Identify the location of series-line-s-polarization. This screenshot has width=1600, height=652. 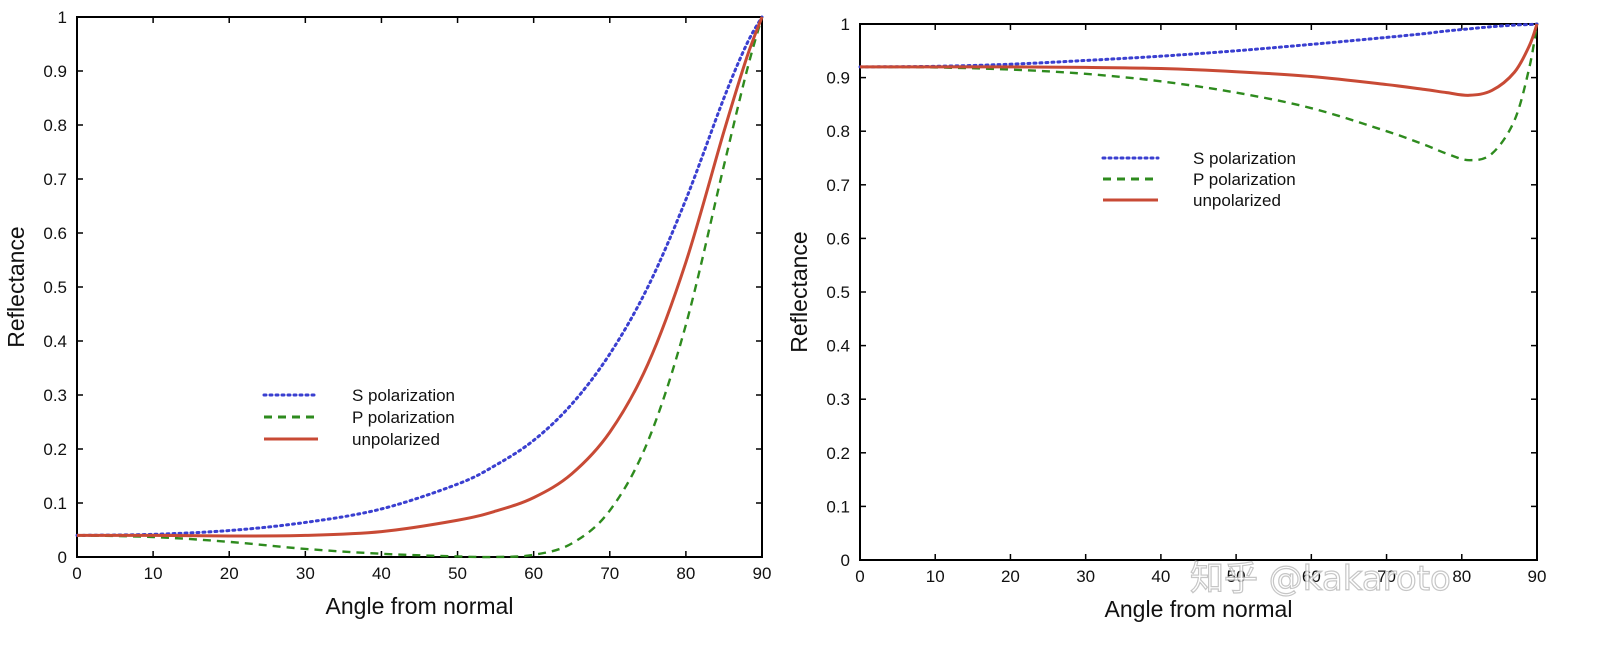
(1198, 45).